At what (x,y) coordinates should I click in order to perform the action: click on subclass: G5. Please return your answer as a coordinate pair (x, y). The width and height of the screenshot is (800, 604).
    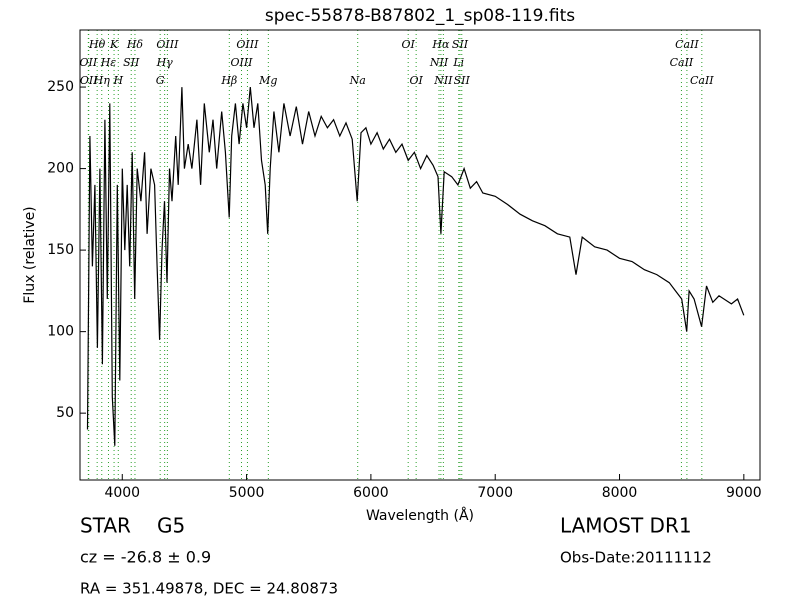
    Looking at the image, I should click on (171, 526).